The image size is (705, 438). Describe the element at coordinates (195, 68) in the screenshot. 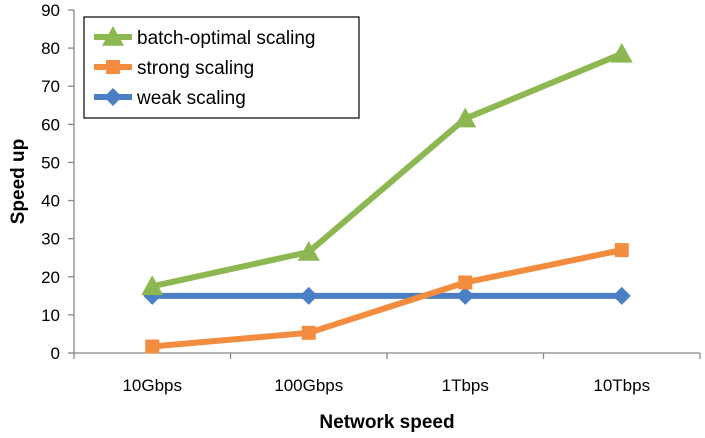

I see `legend-label: strong scaling` at that location.